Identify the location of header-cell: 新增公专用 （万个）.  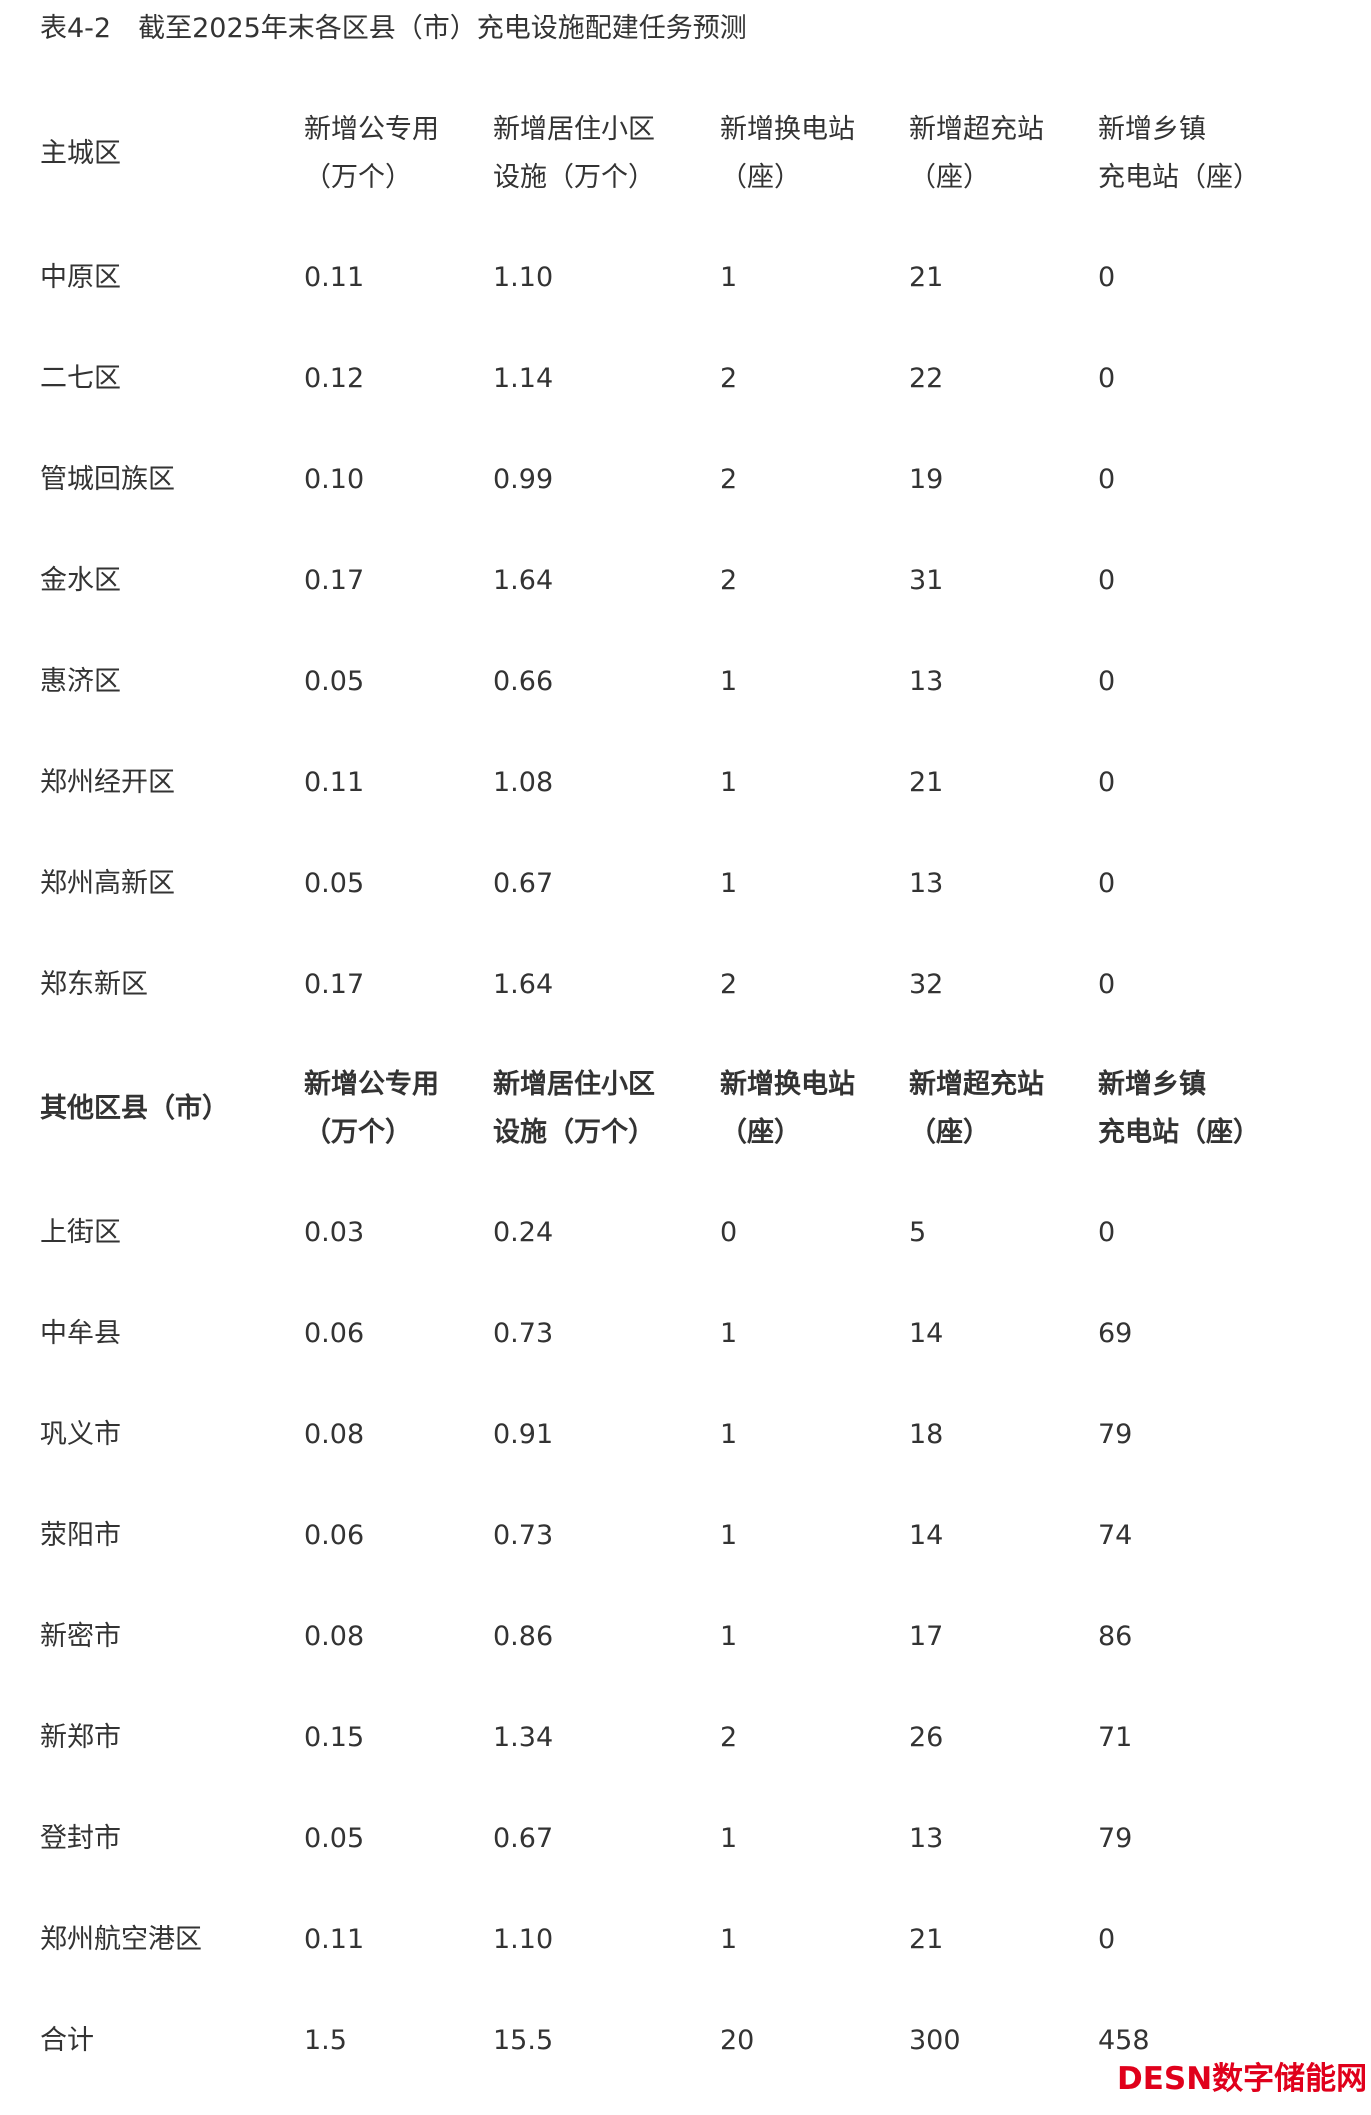
(371, 153).